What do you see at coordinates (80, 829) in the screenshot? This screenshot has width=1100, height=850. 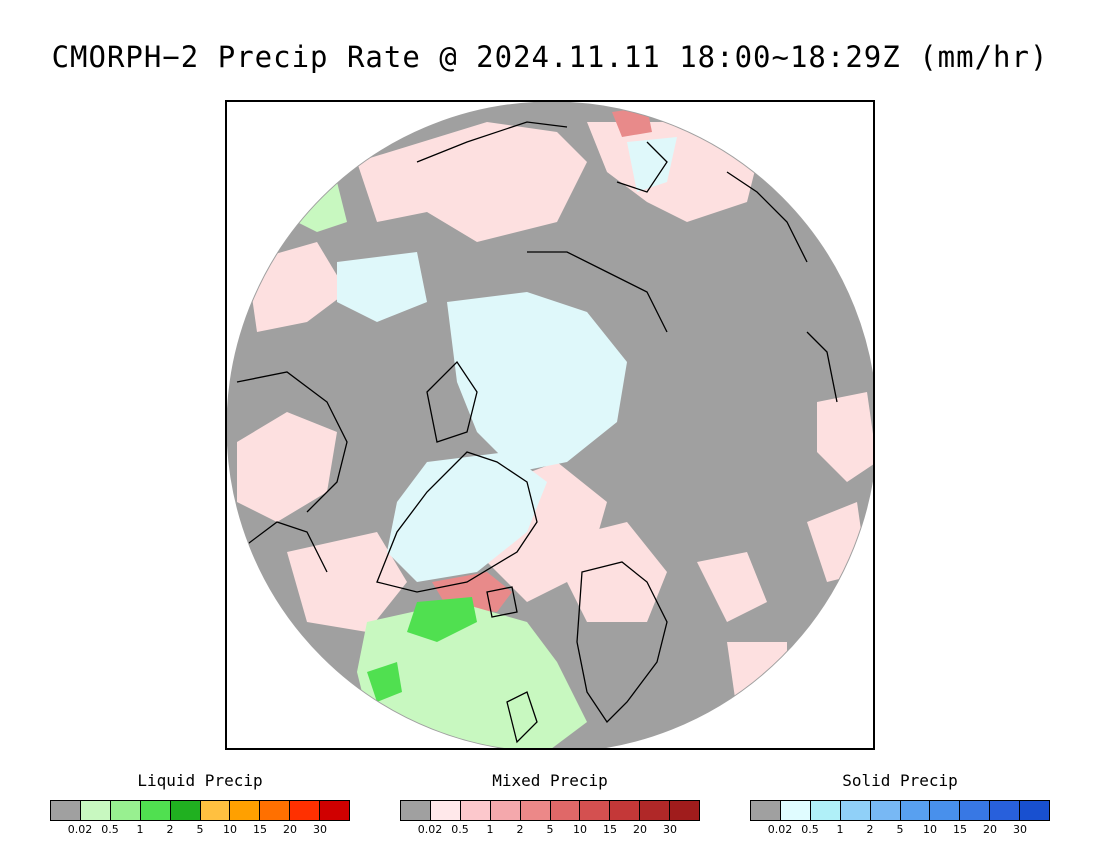 I see `liquid-tick-label: 0.02` at bounding box center [80, 829].